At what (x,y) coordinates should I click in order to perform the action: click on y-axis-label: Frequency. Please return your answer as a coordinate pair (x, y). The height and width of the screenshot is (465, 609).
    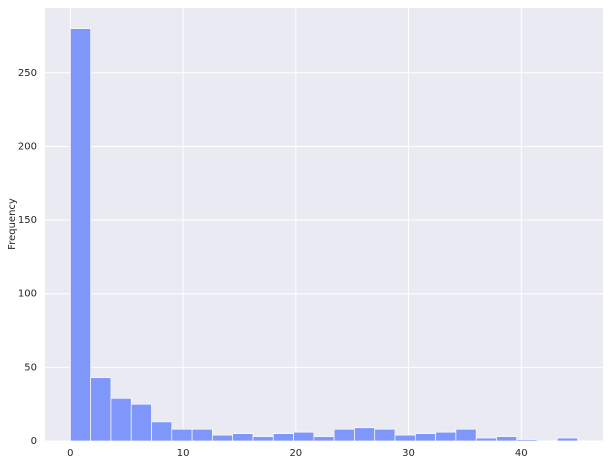
    Looking at the image, I should click on (12, 224).